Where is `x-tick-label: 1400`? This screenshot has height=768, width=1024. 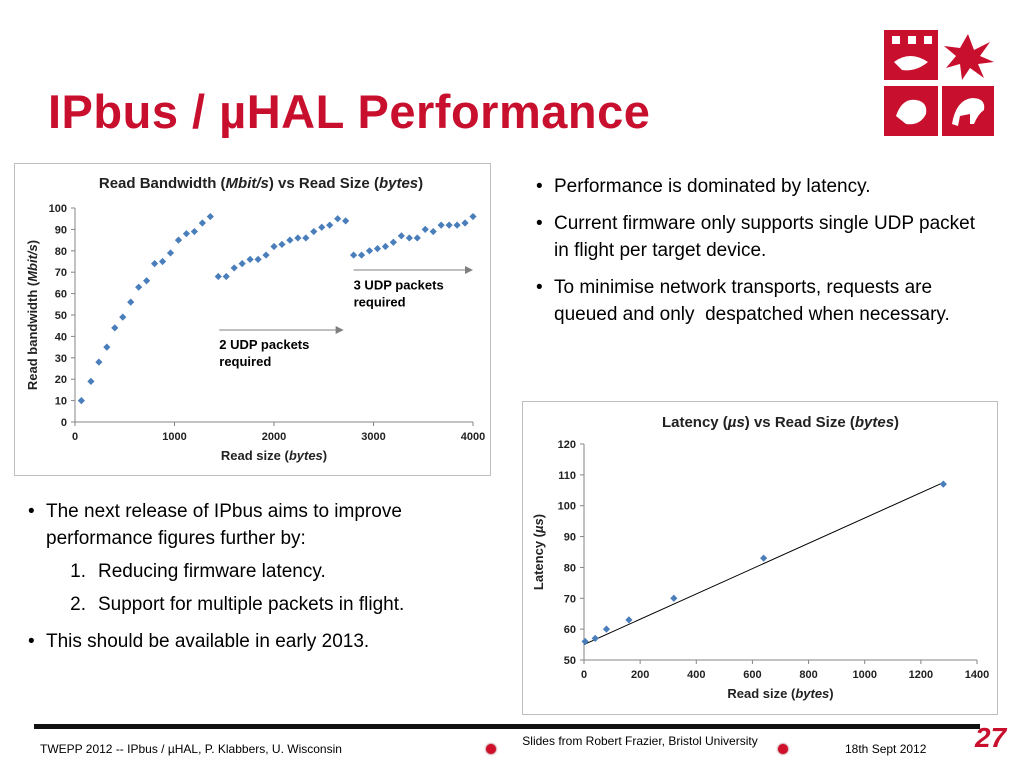
x-tick-label: 1400 is located at coordinates (977, 675).